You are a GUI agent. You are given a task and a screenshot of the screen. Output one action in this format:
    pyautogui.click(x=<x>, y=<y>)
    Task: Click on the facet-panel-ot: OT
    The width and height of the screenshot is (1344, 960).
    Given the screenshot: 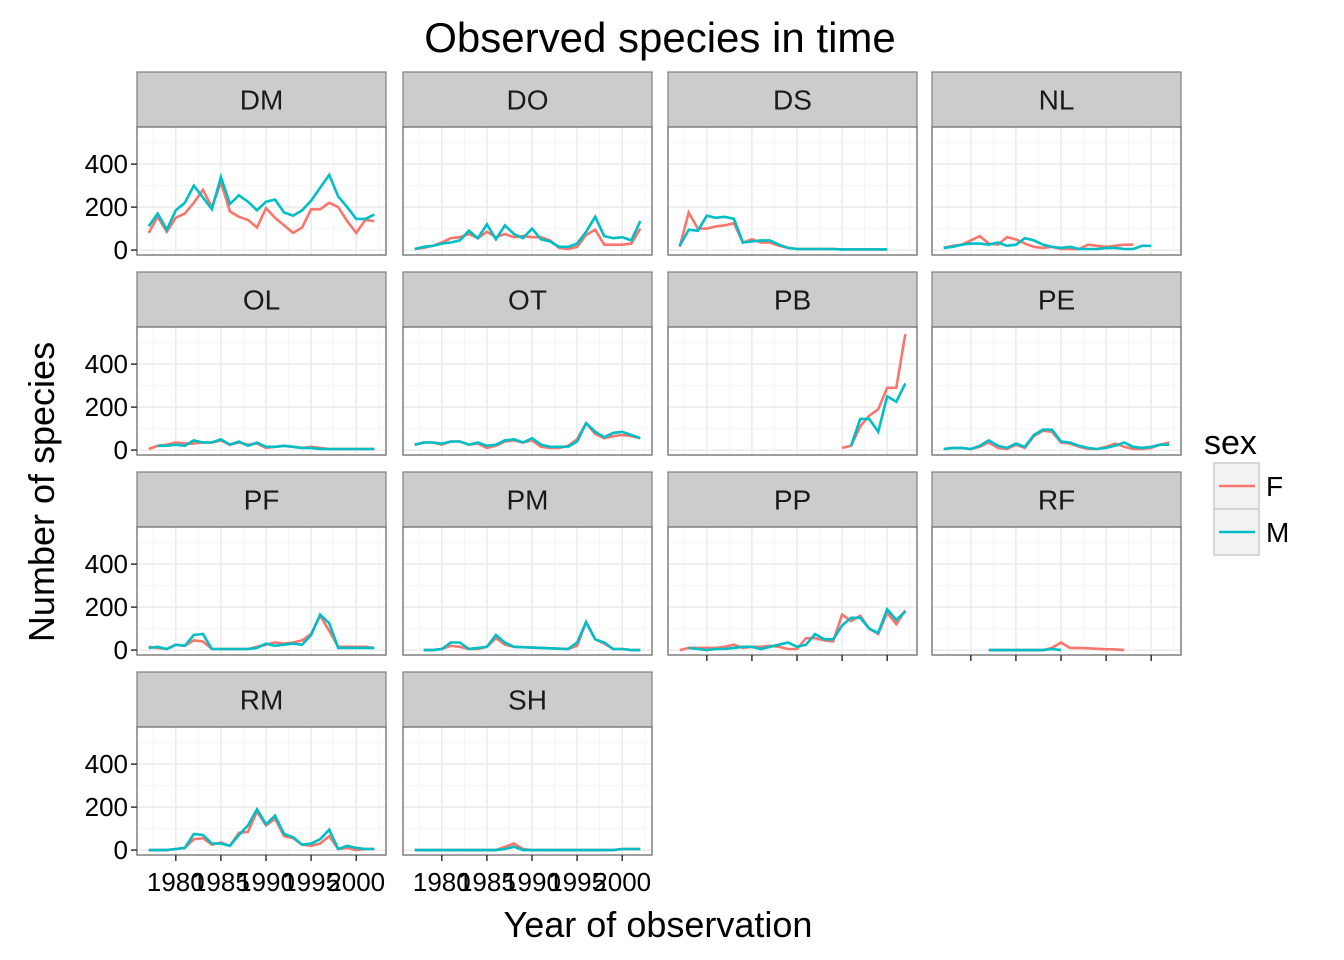 What is the action you would take?
    pyautogui.click(x=527, y=363)
    